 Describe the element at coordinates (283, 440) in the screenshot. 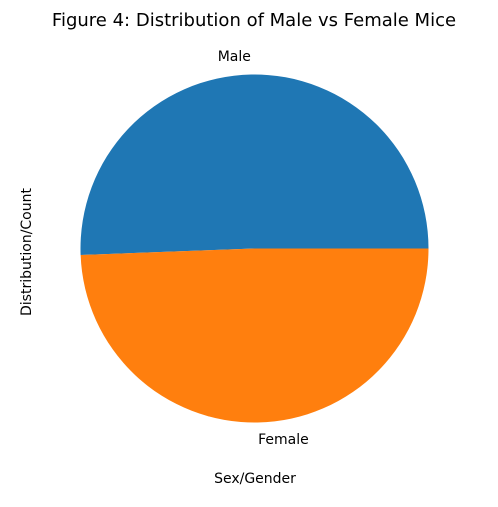

I see `pie-slice-label-female: Female` at that location.